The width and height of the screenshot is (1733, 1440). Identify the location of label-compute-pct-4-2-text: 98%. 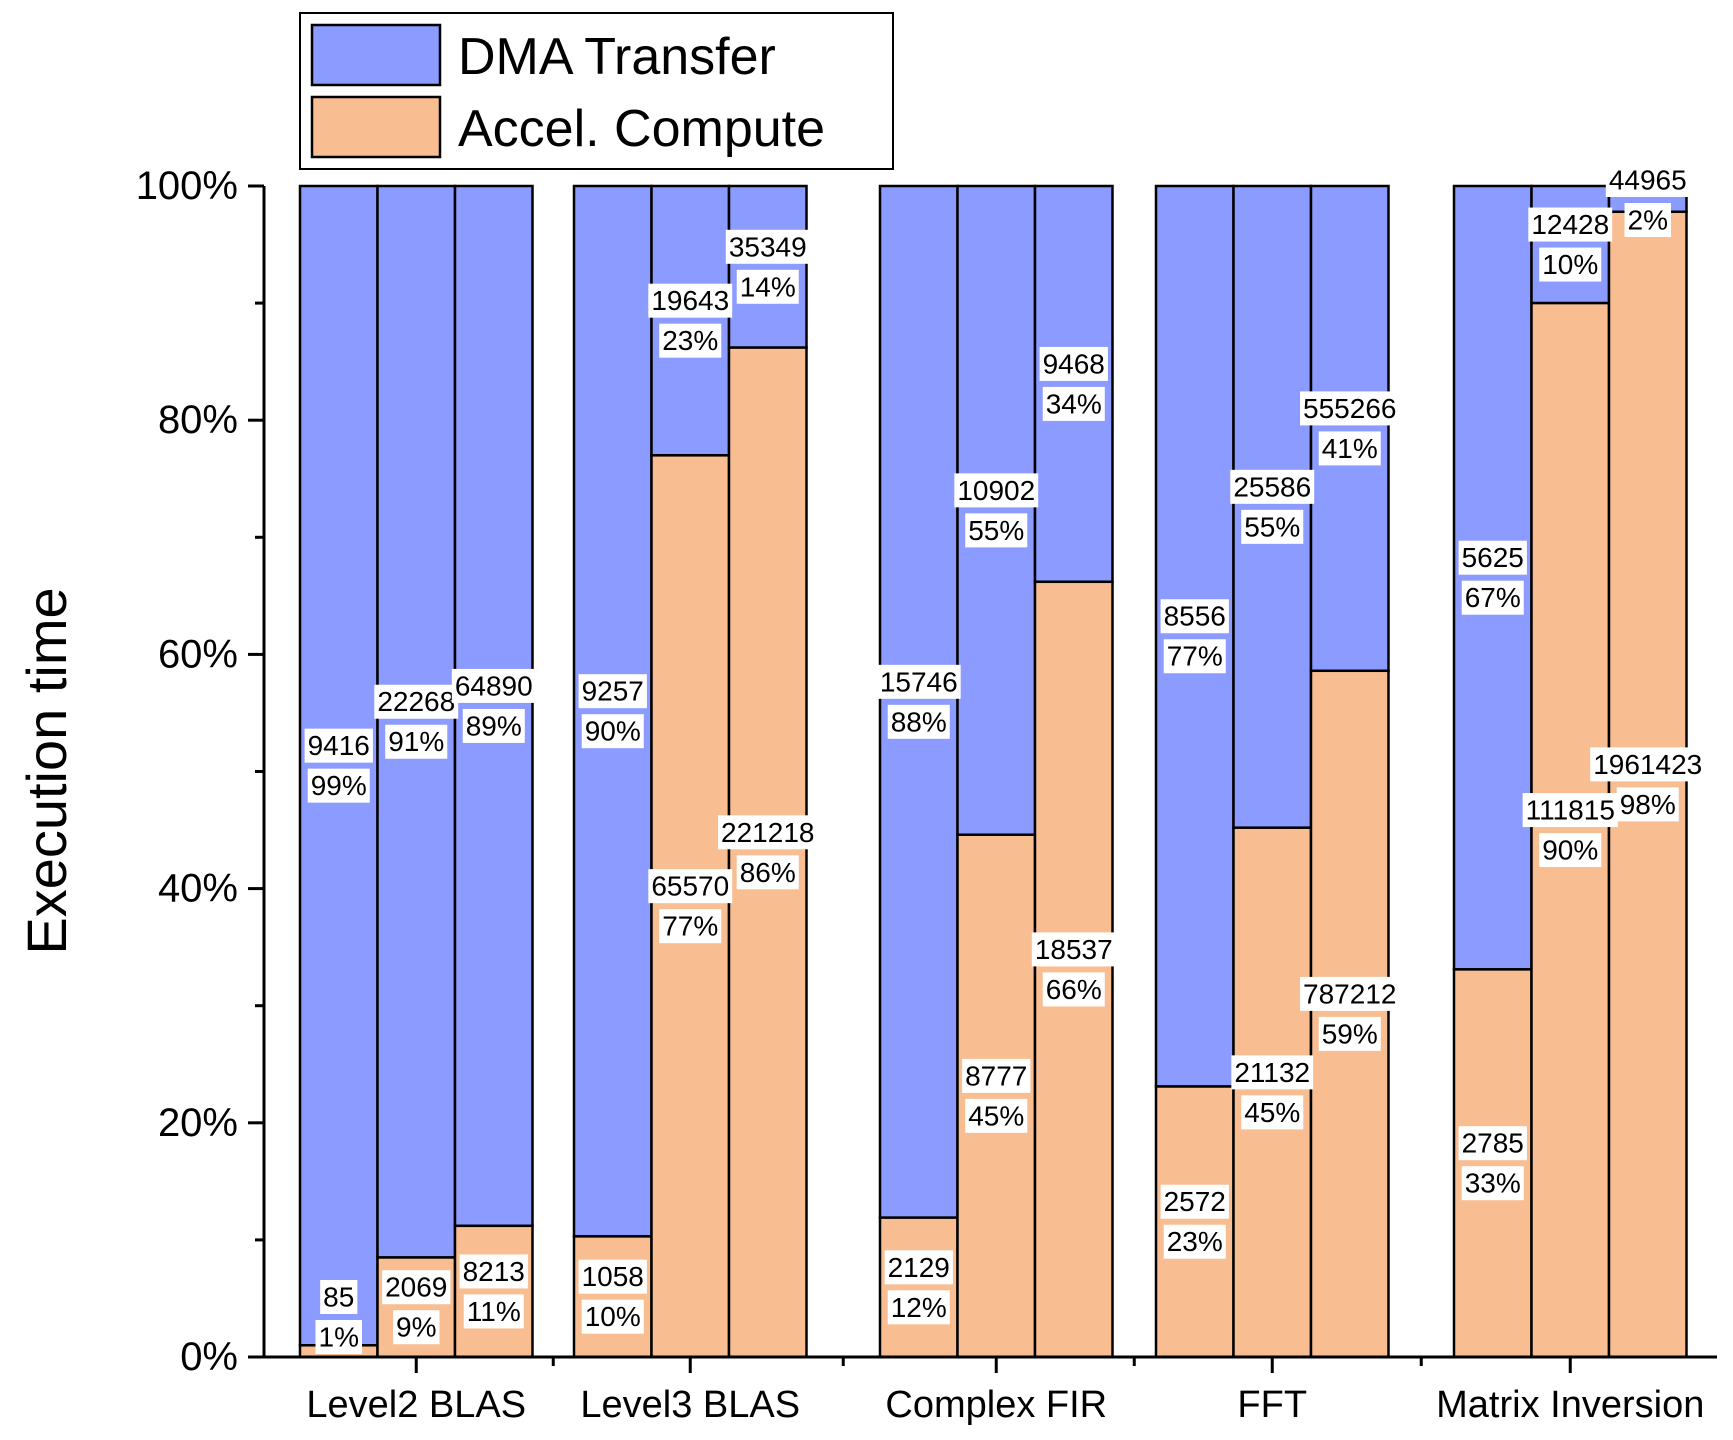
(1648, 804).